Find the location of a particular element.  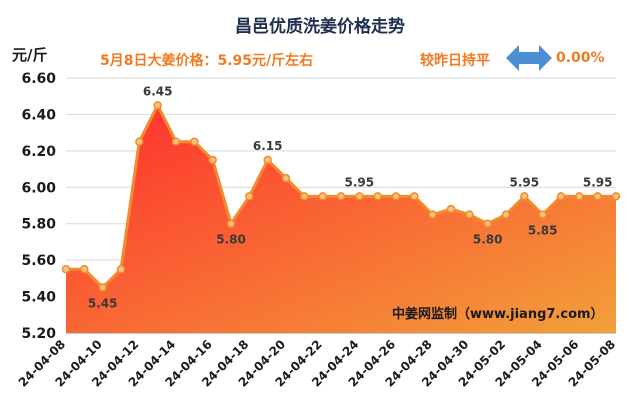

y-tick-label: 5.60 is located at coordinates (38, 261).